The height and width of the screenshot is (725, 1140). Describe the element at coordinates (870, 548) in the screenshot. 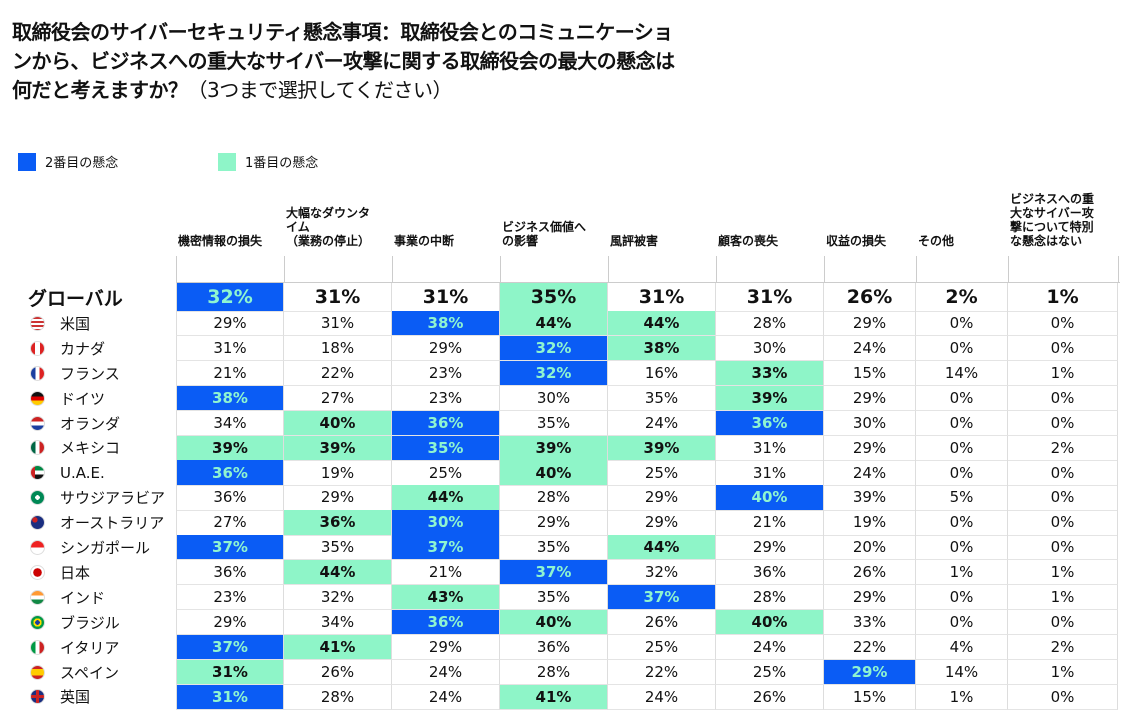

I see `table-cell: 20%` at that location.